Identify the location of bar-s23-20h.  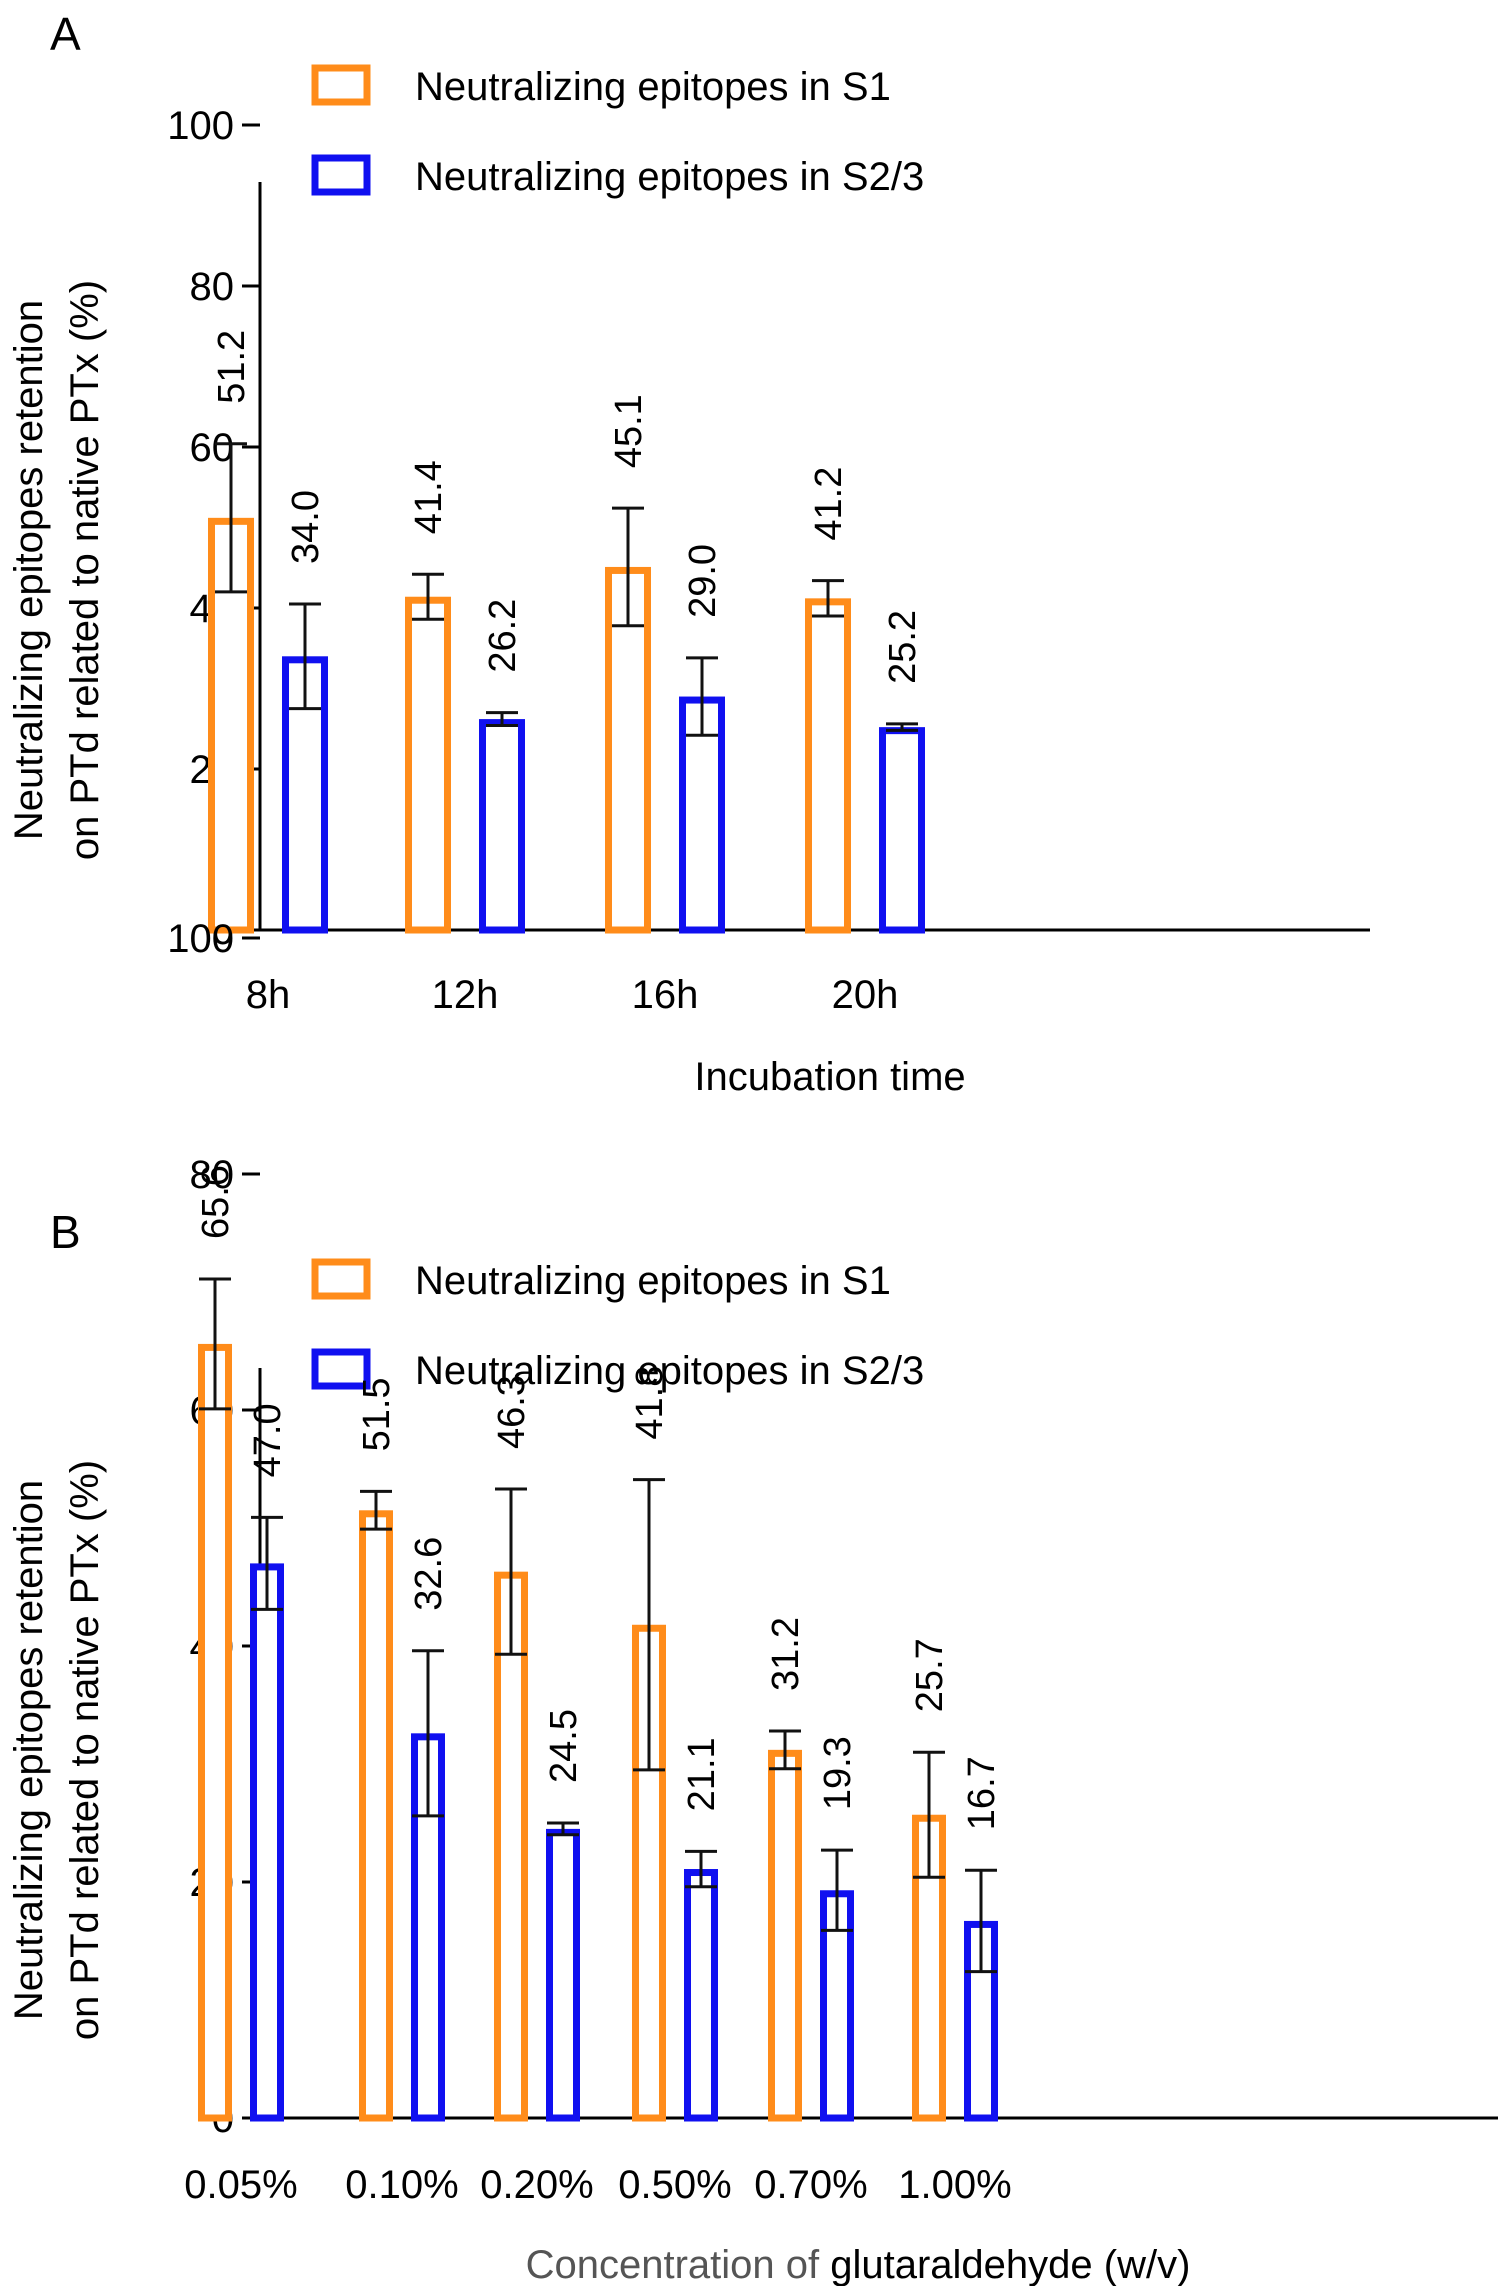
(902, 830).